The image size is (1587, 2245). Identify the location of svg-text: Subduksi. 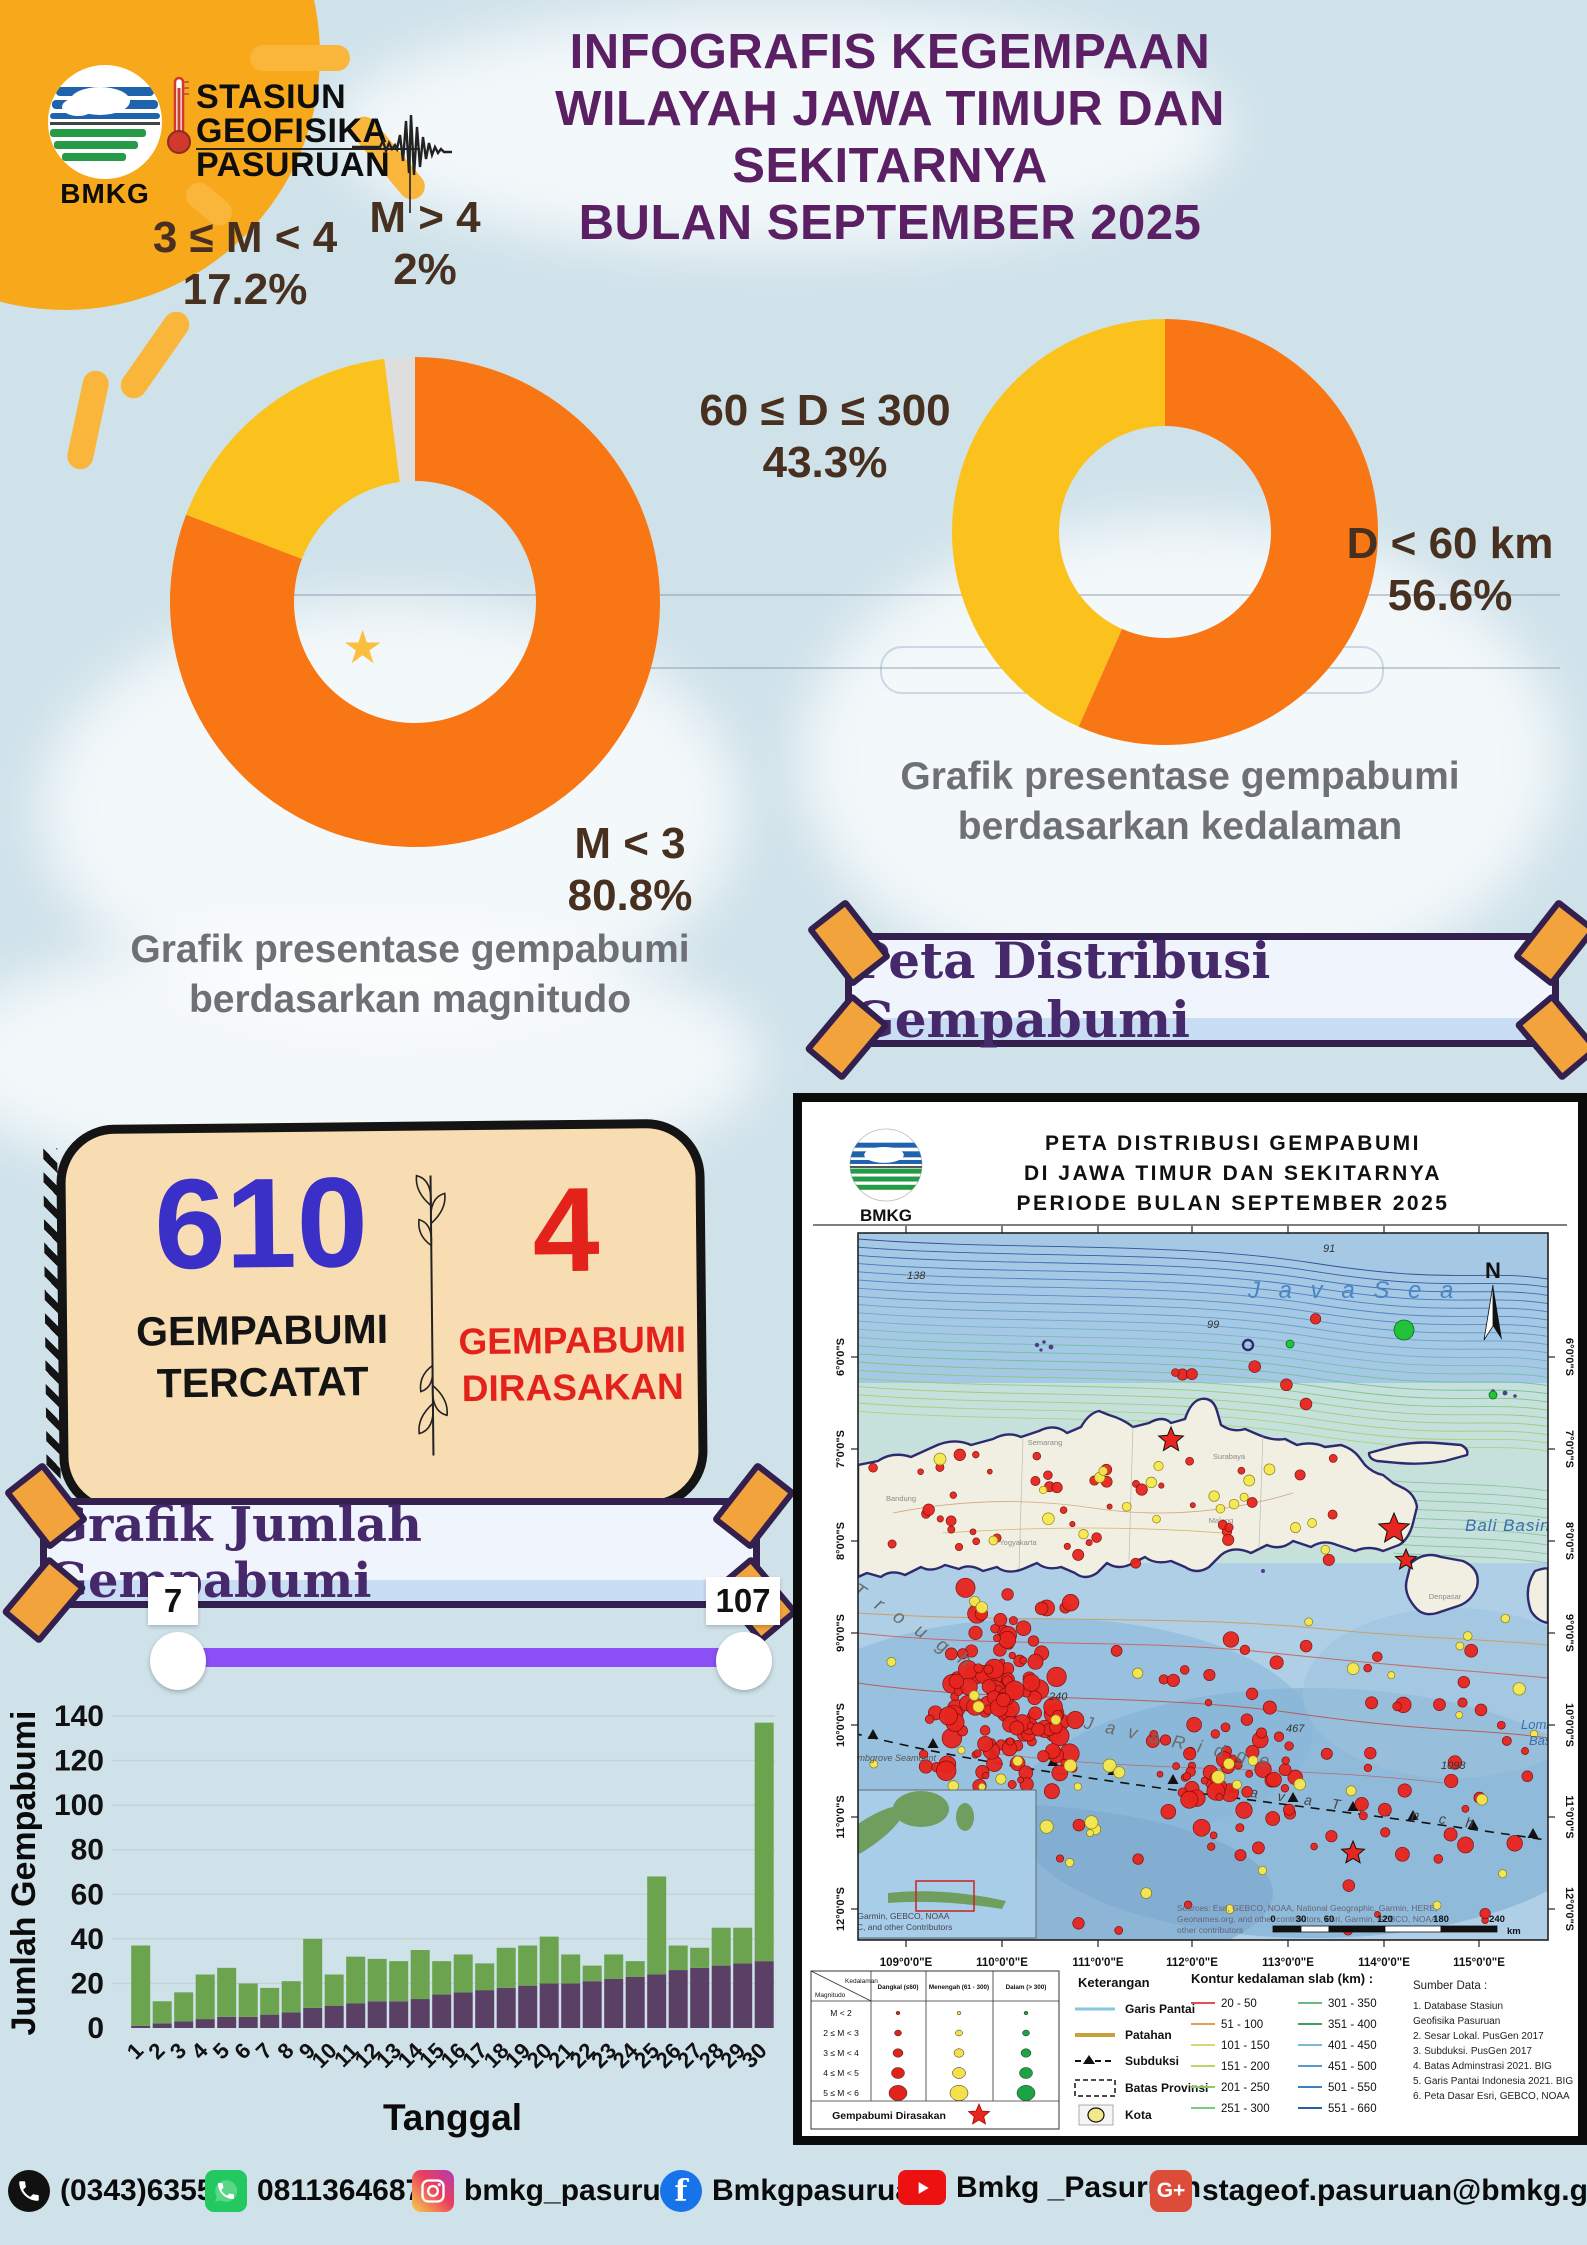
(1152, 2061).